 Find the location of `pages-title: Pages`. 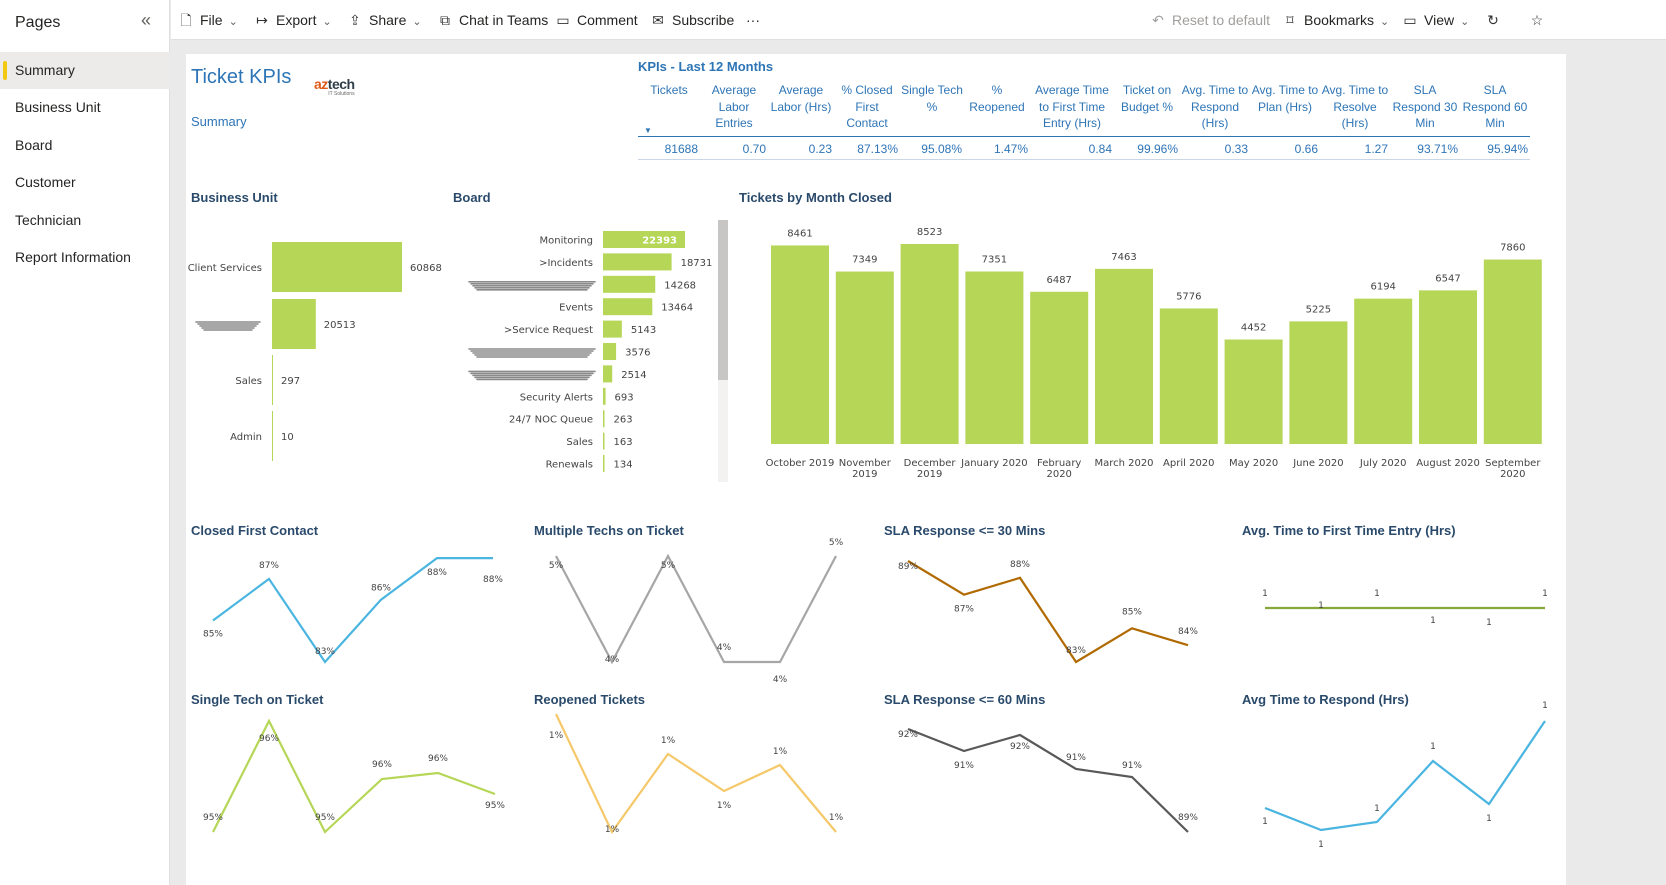

pages-title: Pages is located at coordinates (38, 22).